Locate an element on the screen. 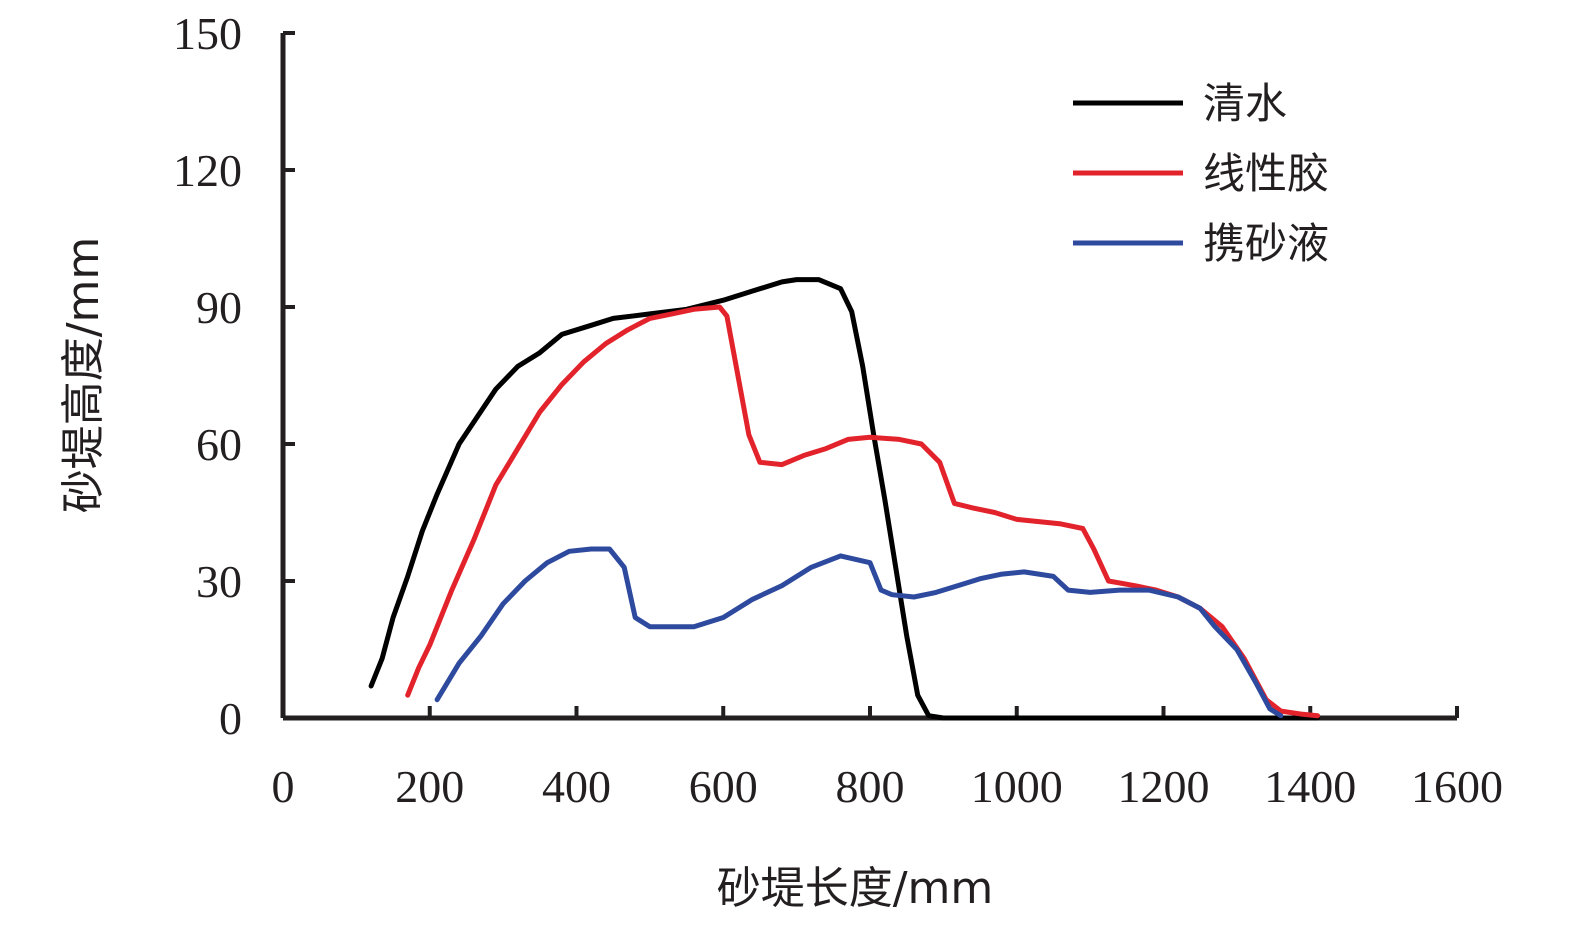 The image size is (1575, 930). y-tick-label-150: 150 is located at coordinates (207, 33).